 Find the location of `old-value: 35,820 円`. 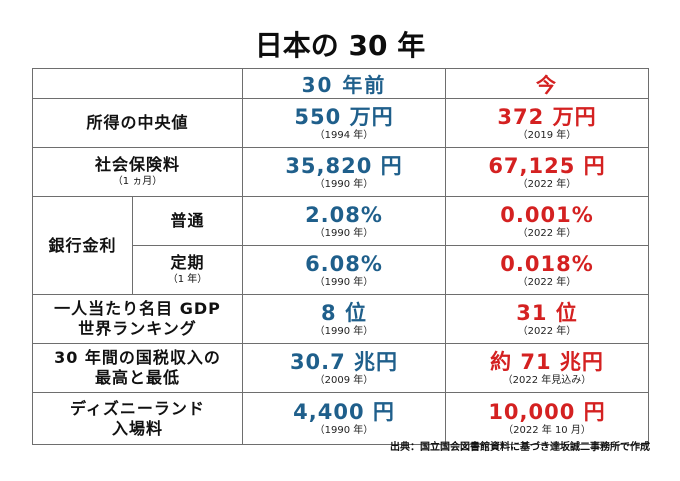

old-value: 35,820 円 is located at coordinates (344, 165).